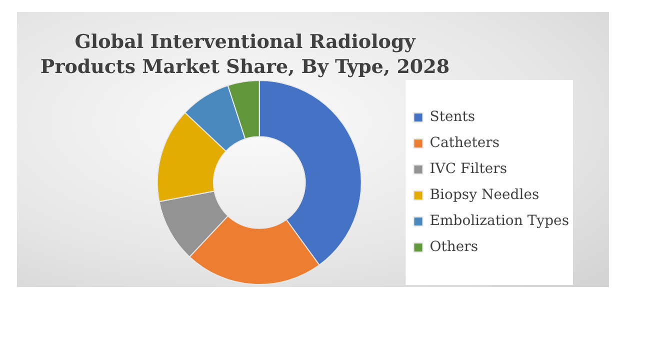  Describe the element at coordinates (465, 143) in the screenshot. I see `legend-label: Catheters` at that location.